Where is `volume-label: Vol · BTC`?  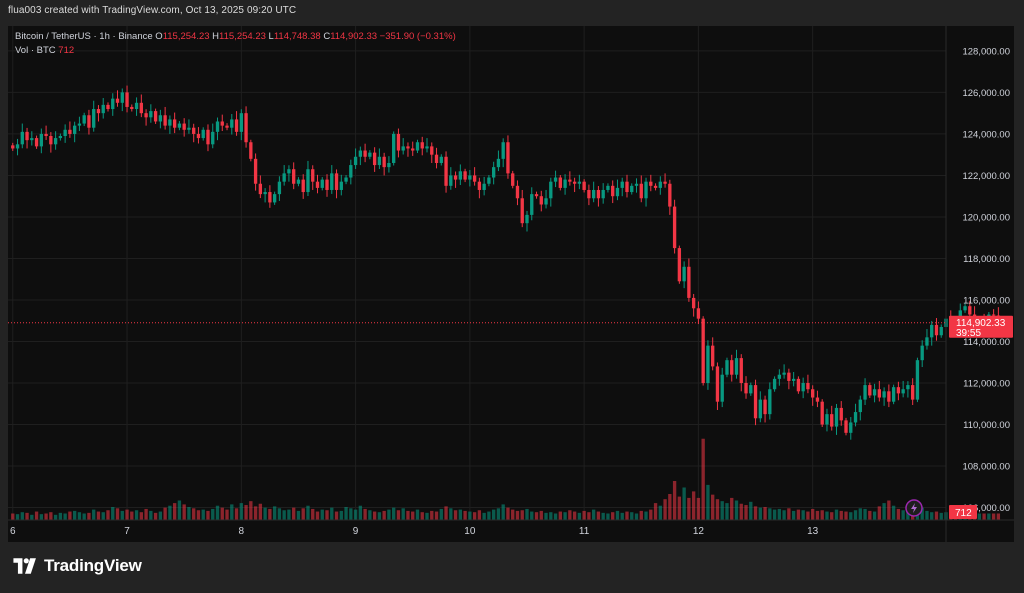 volume-label: Vol · BTC is located at coordinates (35, 50).